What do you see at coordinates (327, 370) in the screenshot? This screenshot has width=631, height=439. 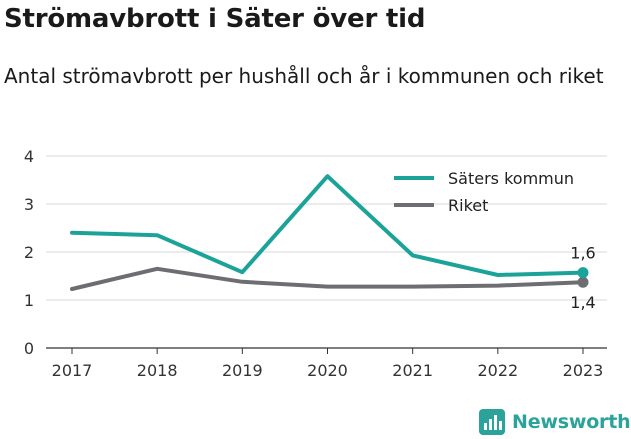 I see `x-tick-label: 2020` at bounding box center [327, 370].